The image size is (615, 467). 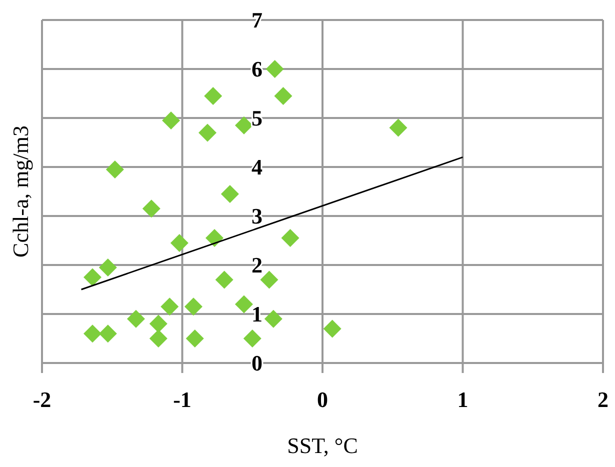 What do you see at coordinates (257, 216) in the screenshot?
I see `y-tick-label: 3` at bounding box center [257, 216].